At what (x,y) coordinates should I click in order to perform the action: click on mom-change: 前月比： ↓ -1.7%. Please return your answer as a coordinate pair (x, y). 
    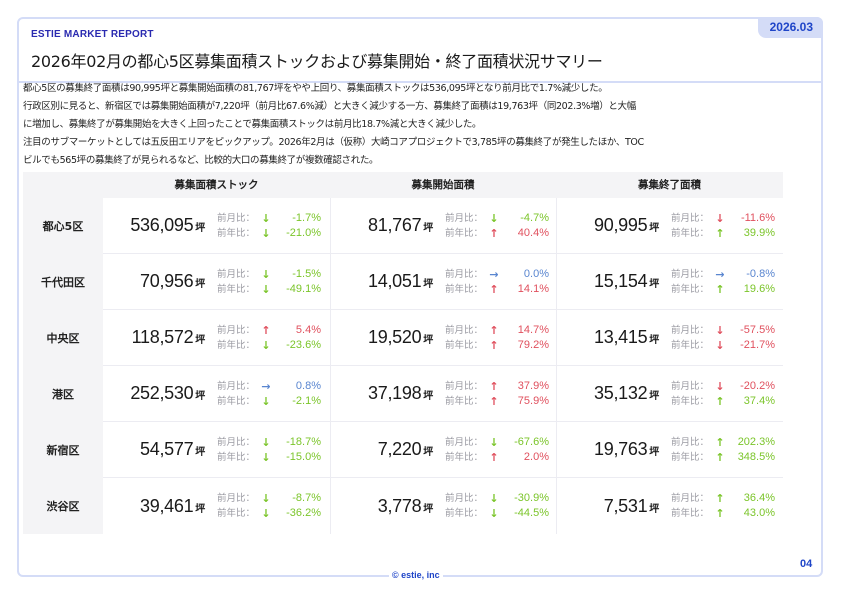
    Looking at the image, I should click on (269, 218).